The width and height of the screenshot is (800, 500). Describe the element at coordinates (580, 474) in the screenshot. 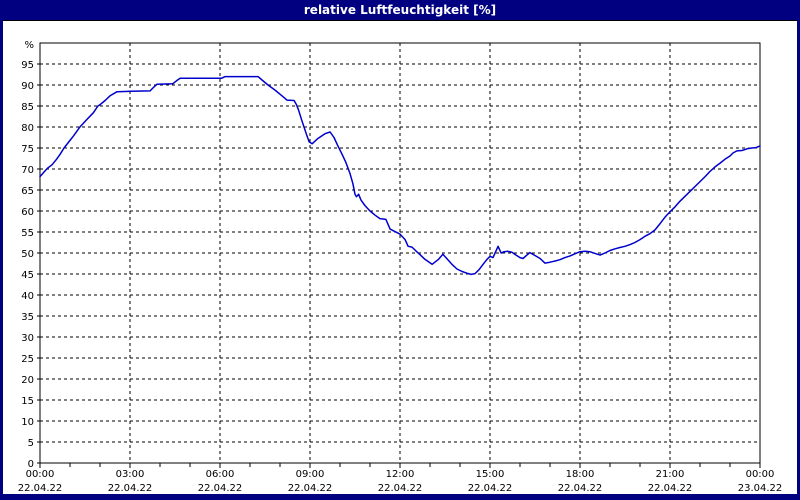

I see `x-tick-time-label: 18:00` at that location.